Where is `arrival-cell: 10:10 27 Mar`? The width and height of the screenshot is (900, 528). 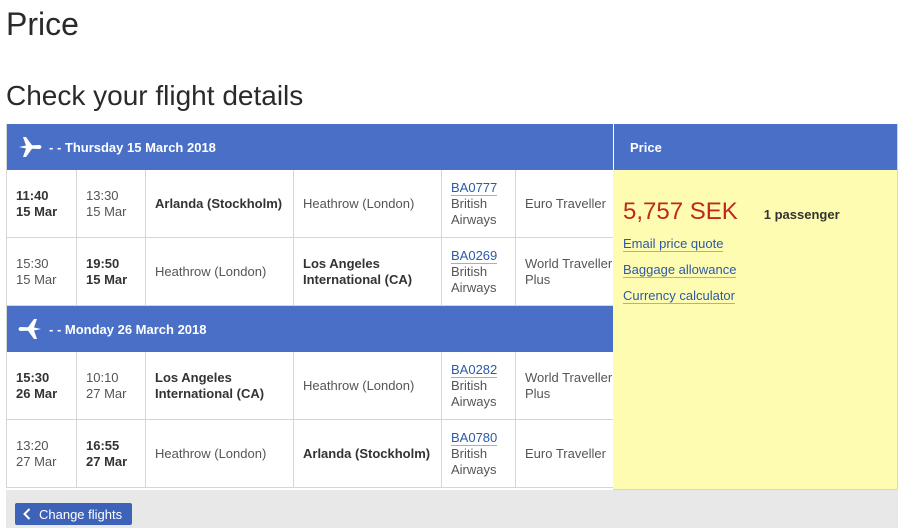 arrival-cell: 10:10 27 Mar is located at coordinates (111, 385).